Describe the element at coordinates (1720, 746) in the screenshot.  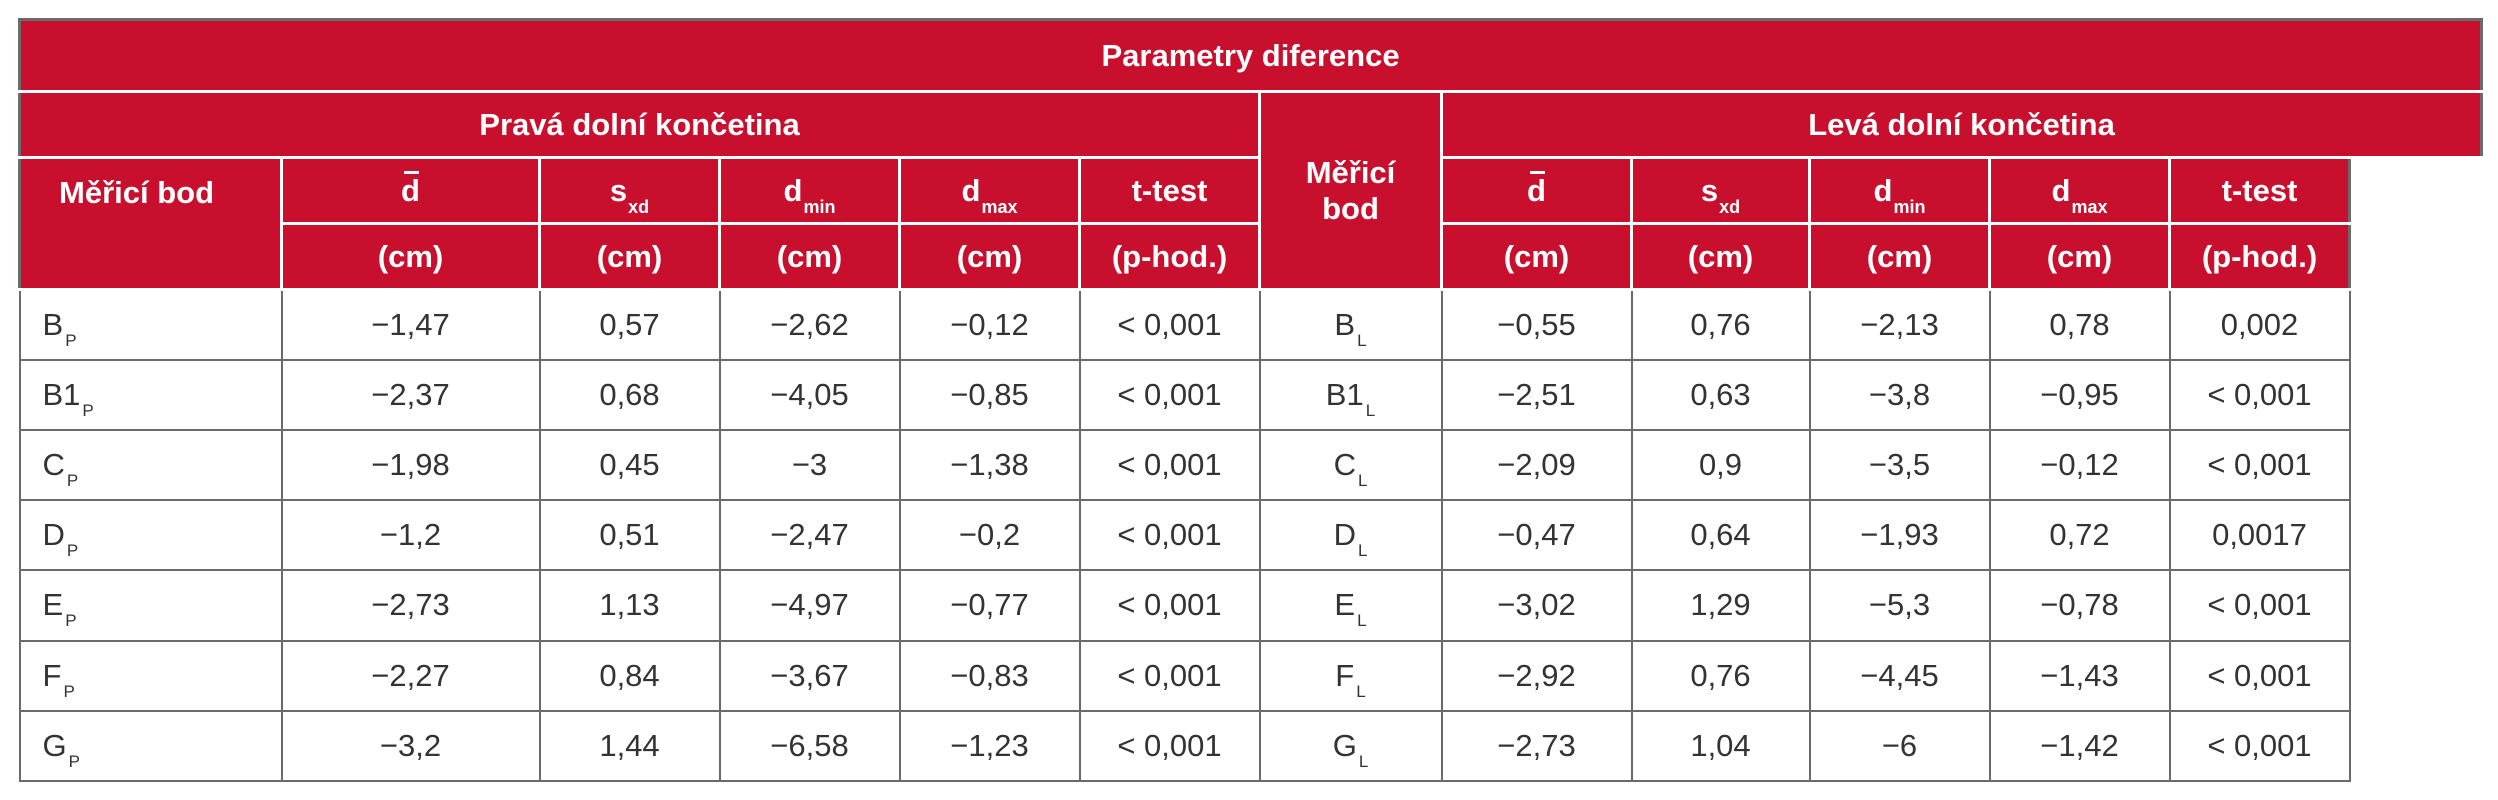
I see `cell-sd-left: 1,04` at that location.